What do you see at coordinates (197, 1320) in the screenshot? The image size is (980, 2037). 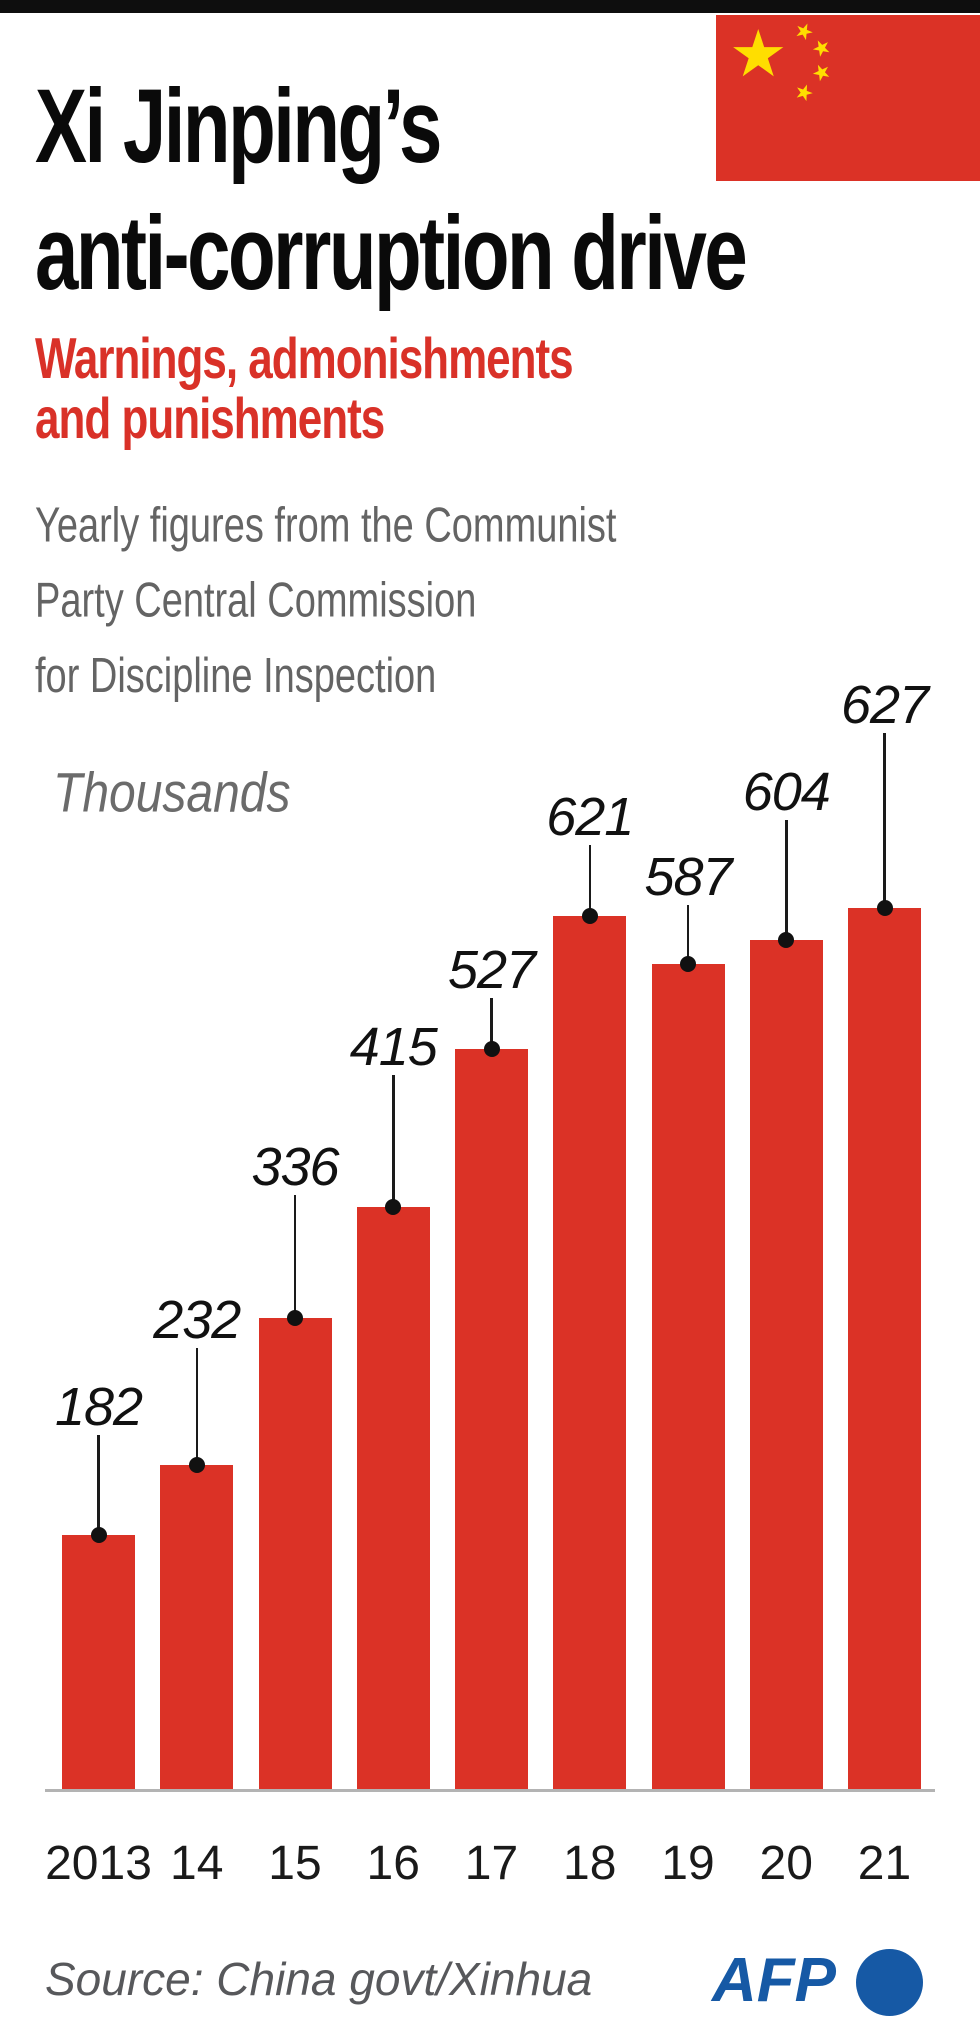 I see `value-label-14: 232` at bounding box center [197, 1320].